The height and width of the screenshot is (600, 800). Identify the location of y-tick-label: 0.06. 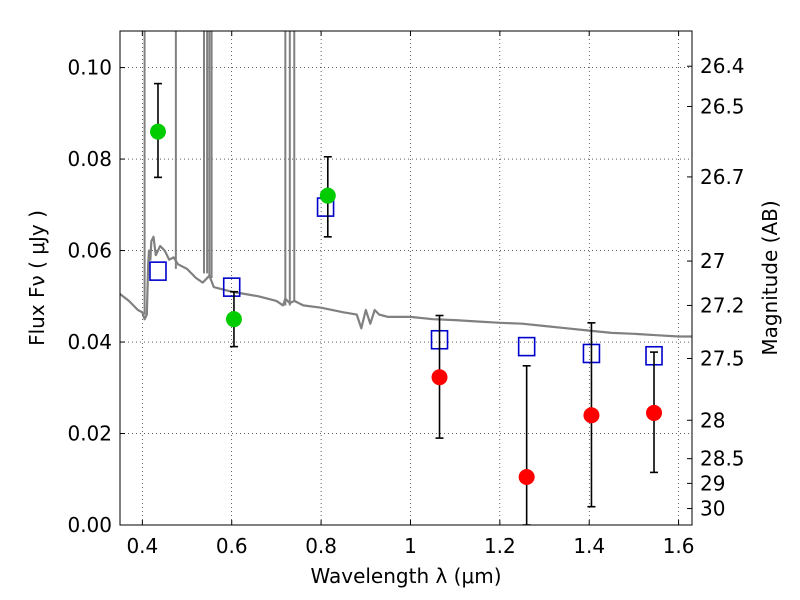
(89, 251).